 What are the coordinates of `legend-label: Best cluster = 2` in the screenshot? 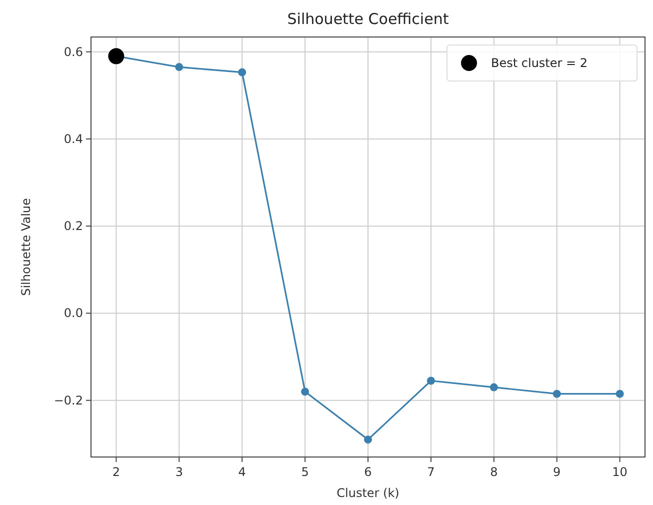 It's located at (539, 63).